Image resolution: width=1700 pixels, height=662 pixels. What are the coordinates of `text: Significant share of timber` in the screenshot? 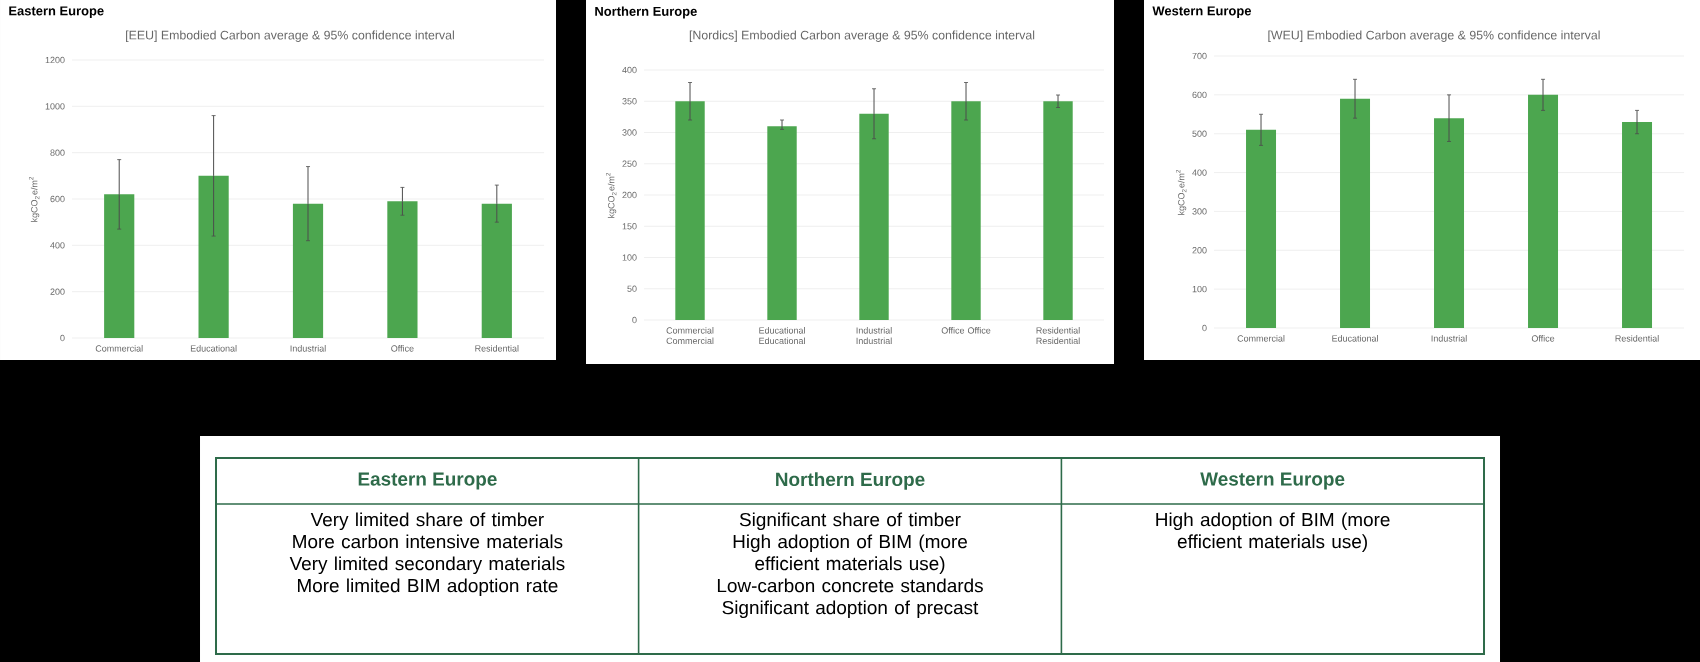 It's located at (850, 521).